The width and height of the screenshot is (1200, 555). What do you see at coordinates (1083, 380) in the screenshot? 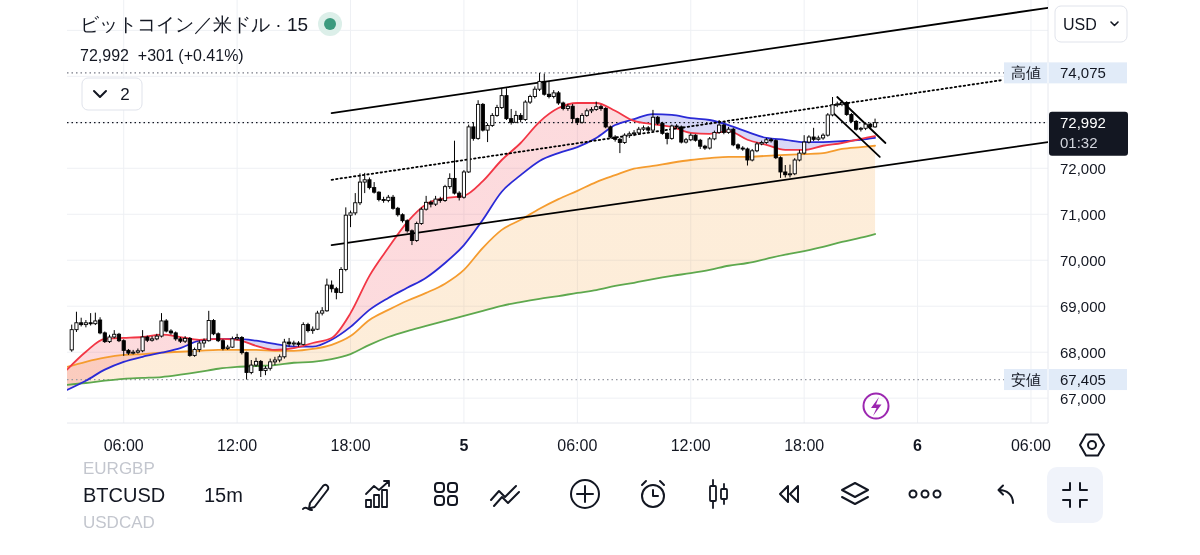
I see `ref-line-label: 67,405` at bounding box center [1083, 380].